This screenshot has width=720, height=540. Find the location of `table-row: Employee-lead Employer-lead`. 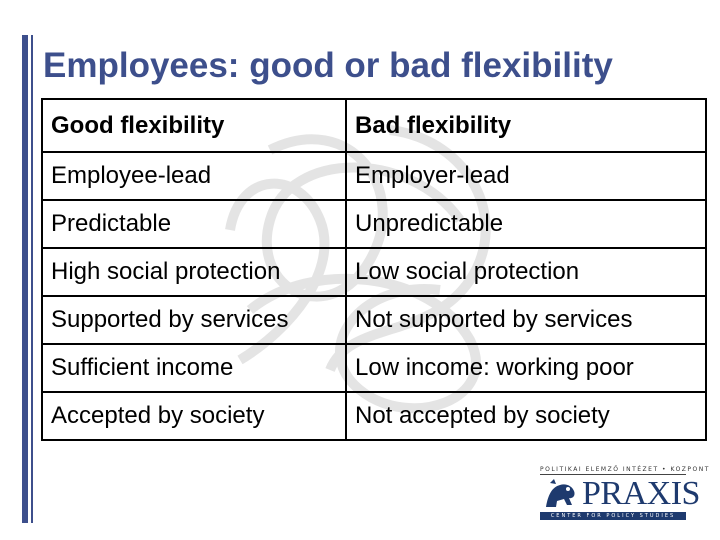

table-row: Employee-lead Employer-lead is located at coordinates (374, 176).